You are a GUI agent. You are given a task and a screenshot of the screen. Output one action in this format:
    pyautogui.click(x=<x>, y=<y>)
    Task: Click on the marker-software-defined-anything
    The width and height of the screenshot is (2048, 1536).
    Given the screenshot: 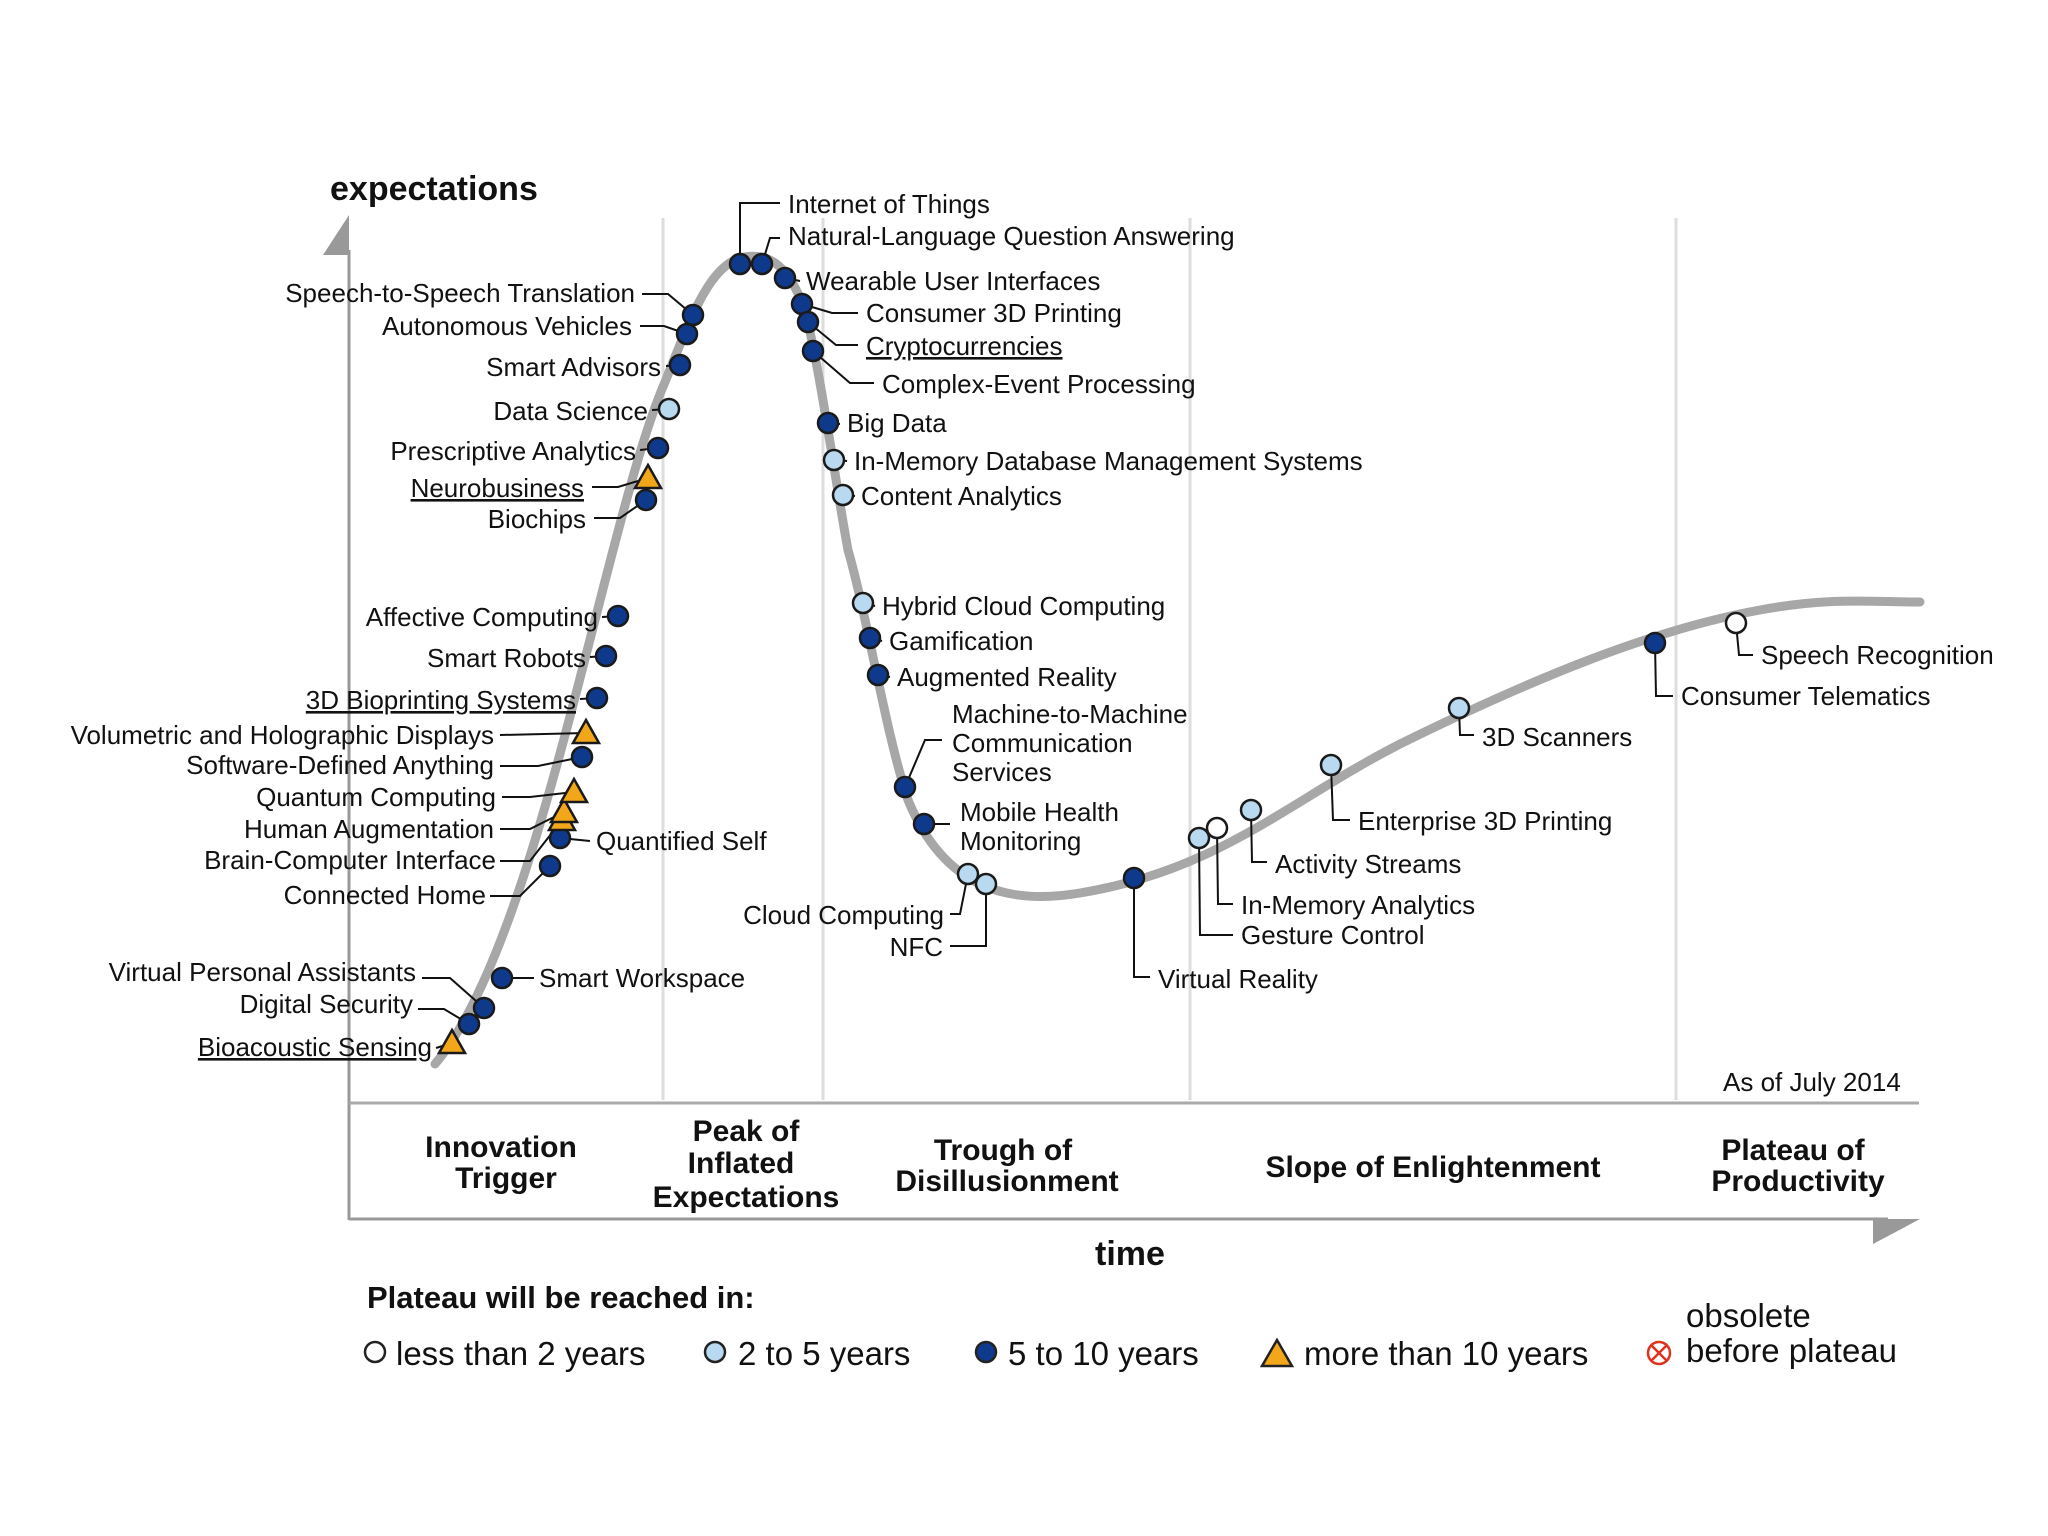 What is the action you would take?
    pyautogui.click(x=582, y=757)
    